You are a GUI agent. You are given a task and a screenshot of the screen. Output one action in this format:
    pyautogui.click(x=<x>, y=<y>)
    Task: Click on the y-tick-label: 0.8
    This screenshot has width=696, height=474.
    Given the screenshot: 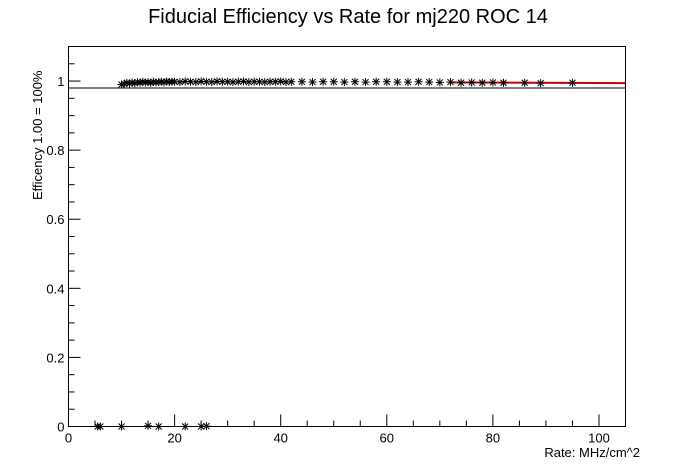 What is the action you would take?
    pyautogui.click(x=55, y=150)
    